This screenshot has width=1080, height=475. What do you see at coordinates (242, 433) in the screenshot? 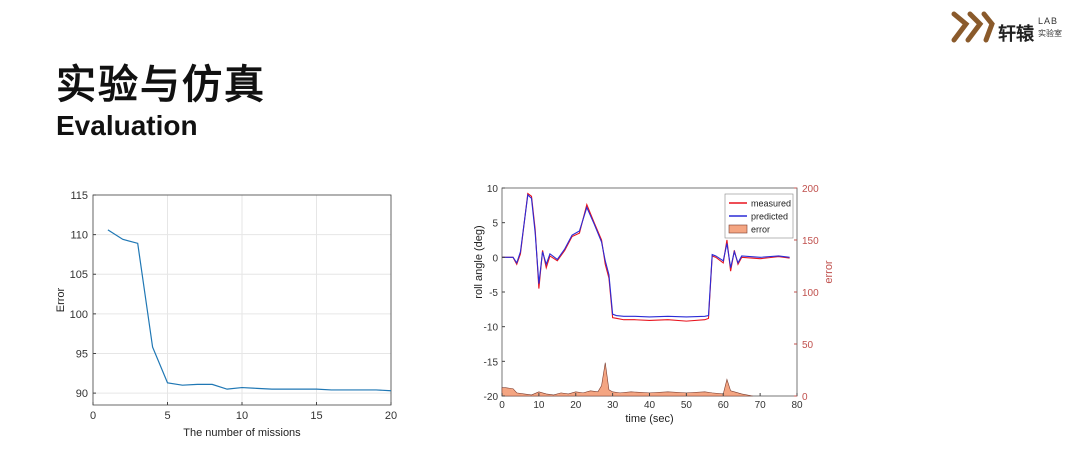
I see `x-axis-label: The number of missions` at bounding box center [242, 433].